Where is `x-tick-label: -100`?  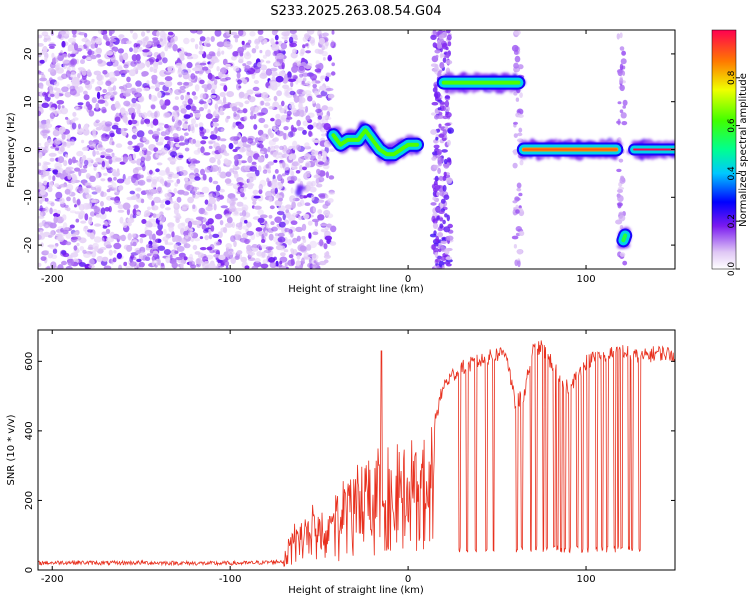
x-tick-label: -100 is located at coordinates (230, 279).